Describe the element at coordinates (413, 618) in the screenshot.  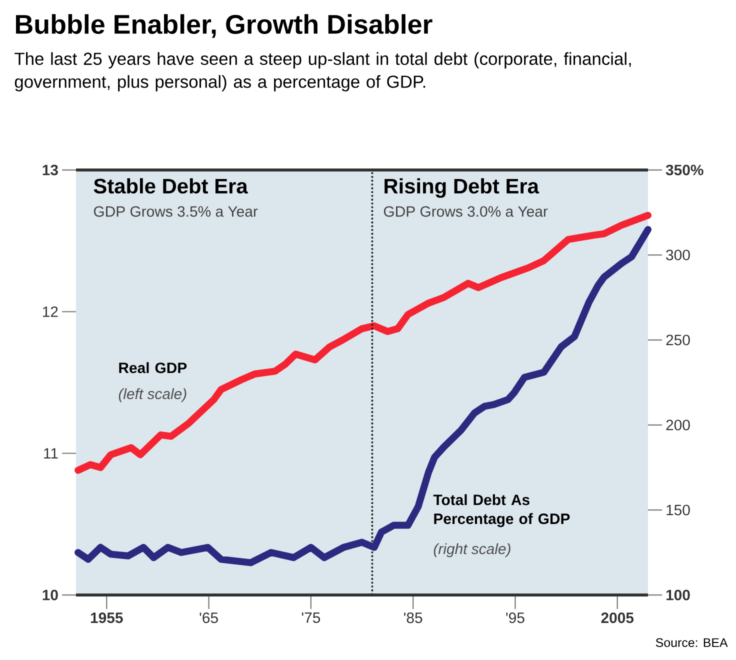
I see `x-tick-label: '85` at that location.